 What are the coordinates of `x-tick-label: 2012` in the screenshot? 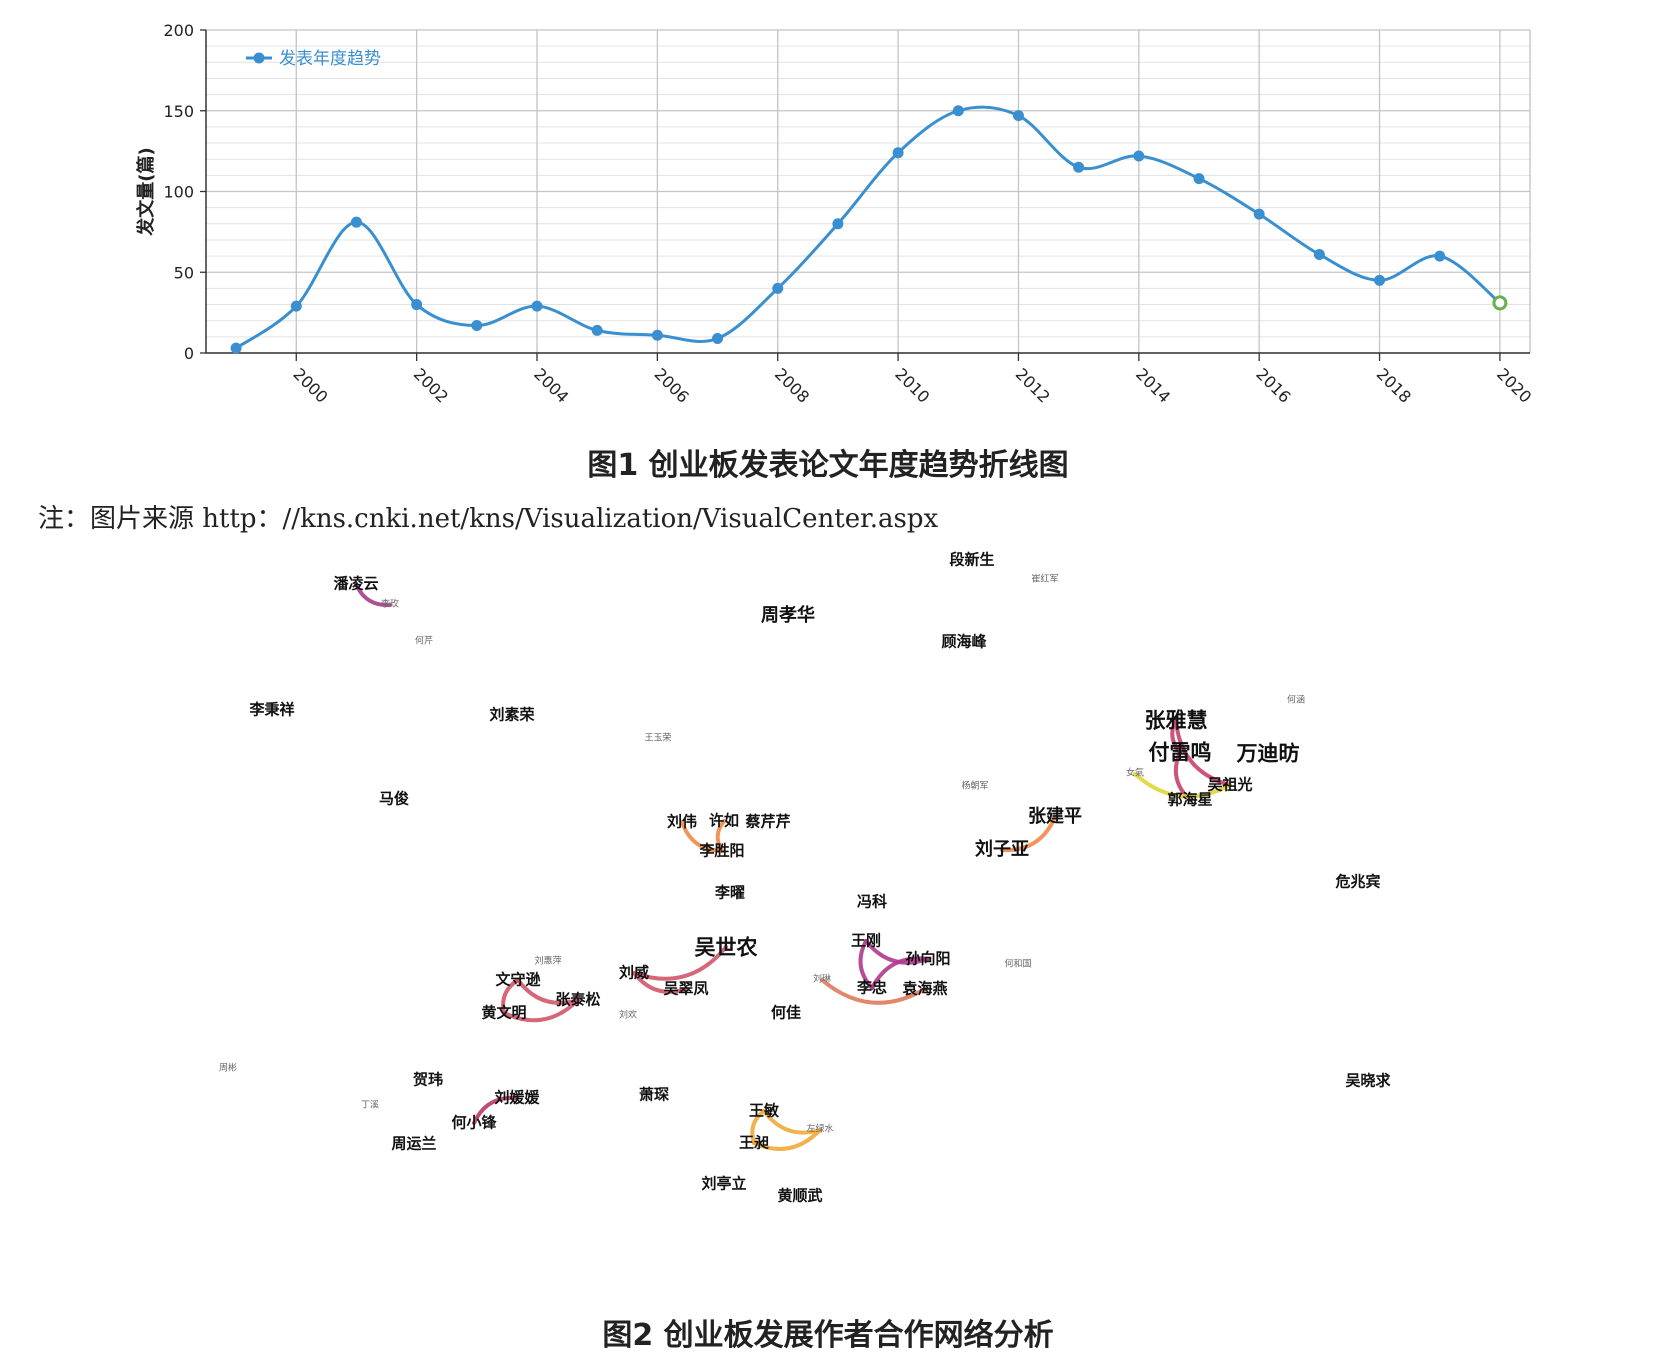 It's located at (1033, 385).